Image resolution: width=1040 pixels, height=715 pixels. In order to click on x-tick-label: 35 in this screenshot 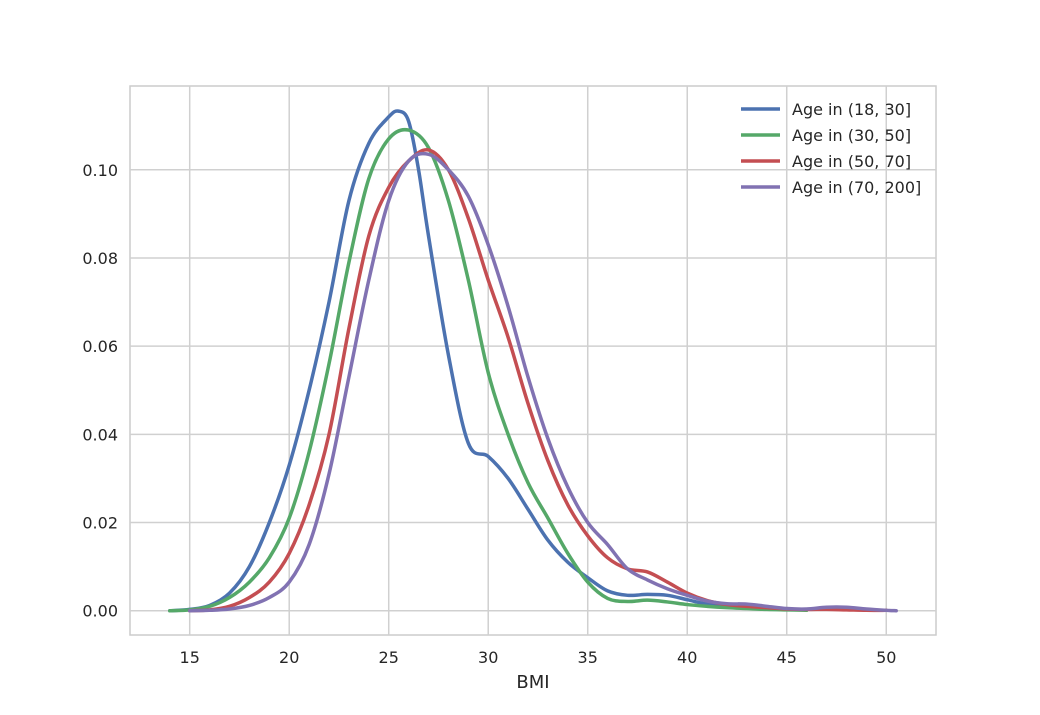, I will do `click(588, 657)`.